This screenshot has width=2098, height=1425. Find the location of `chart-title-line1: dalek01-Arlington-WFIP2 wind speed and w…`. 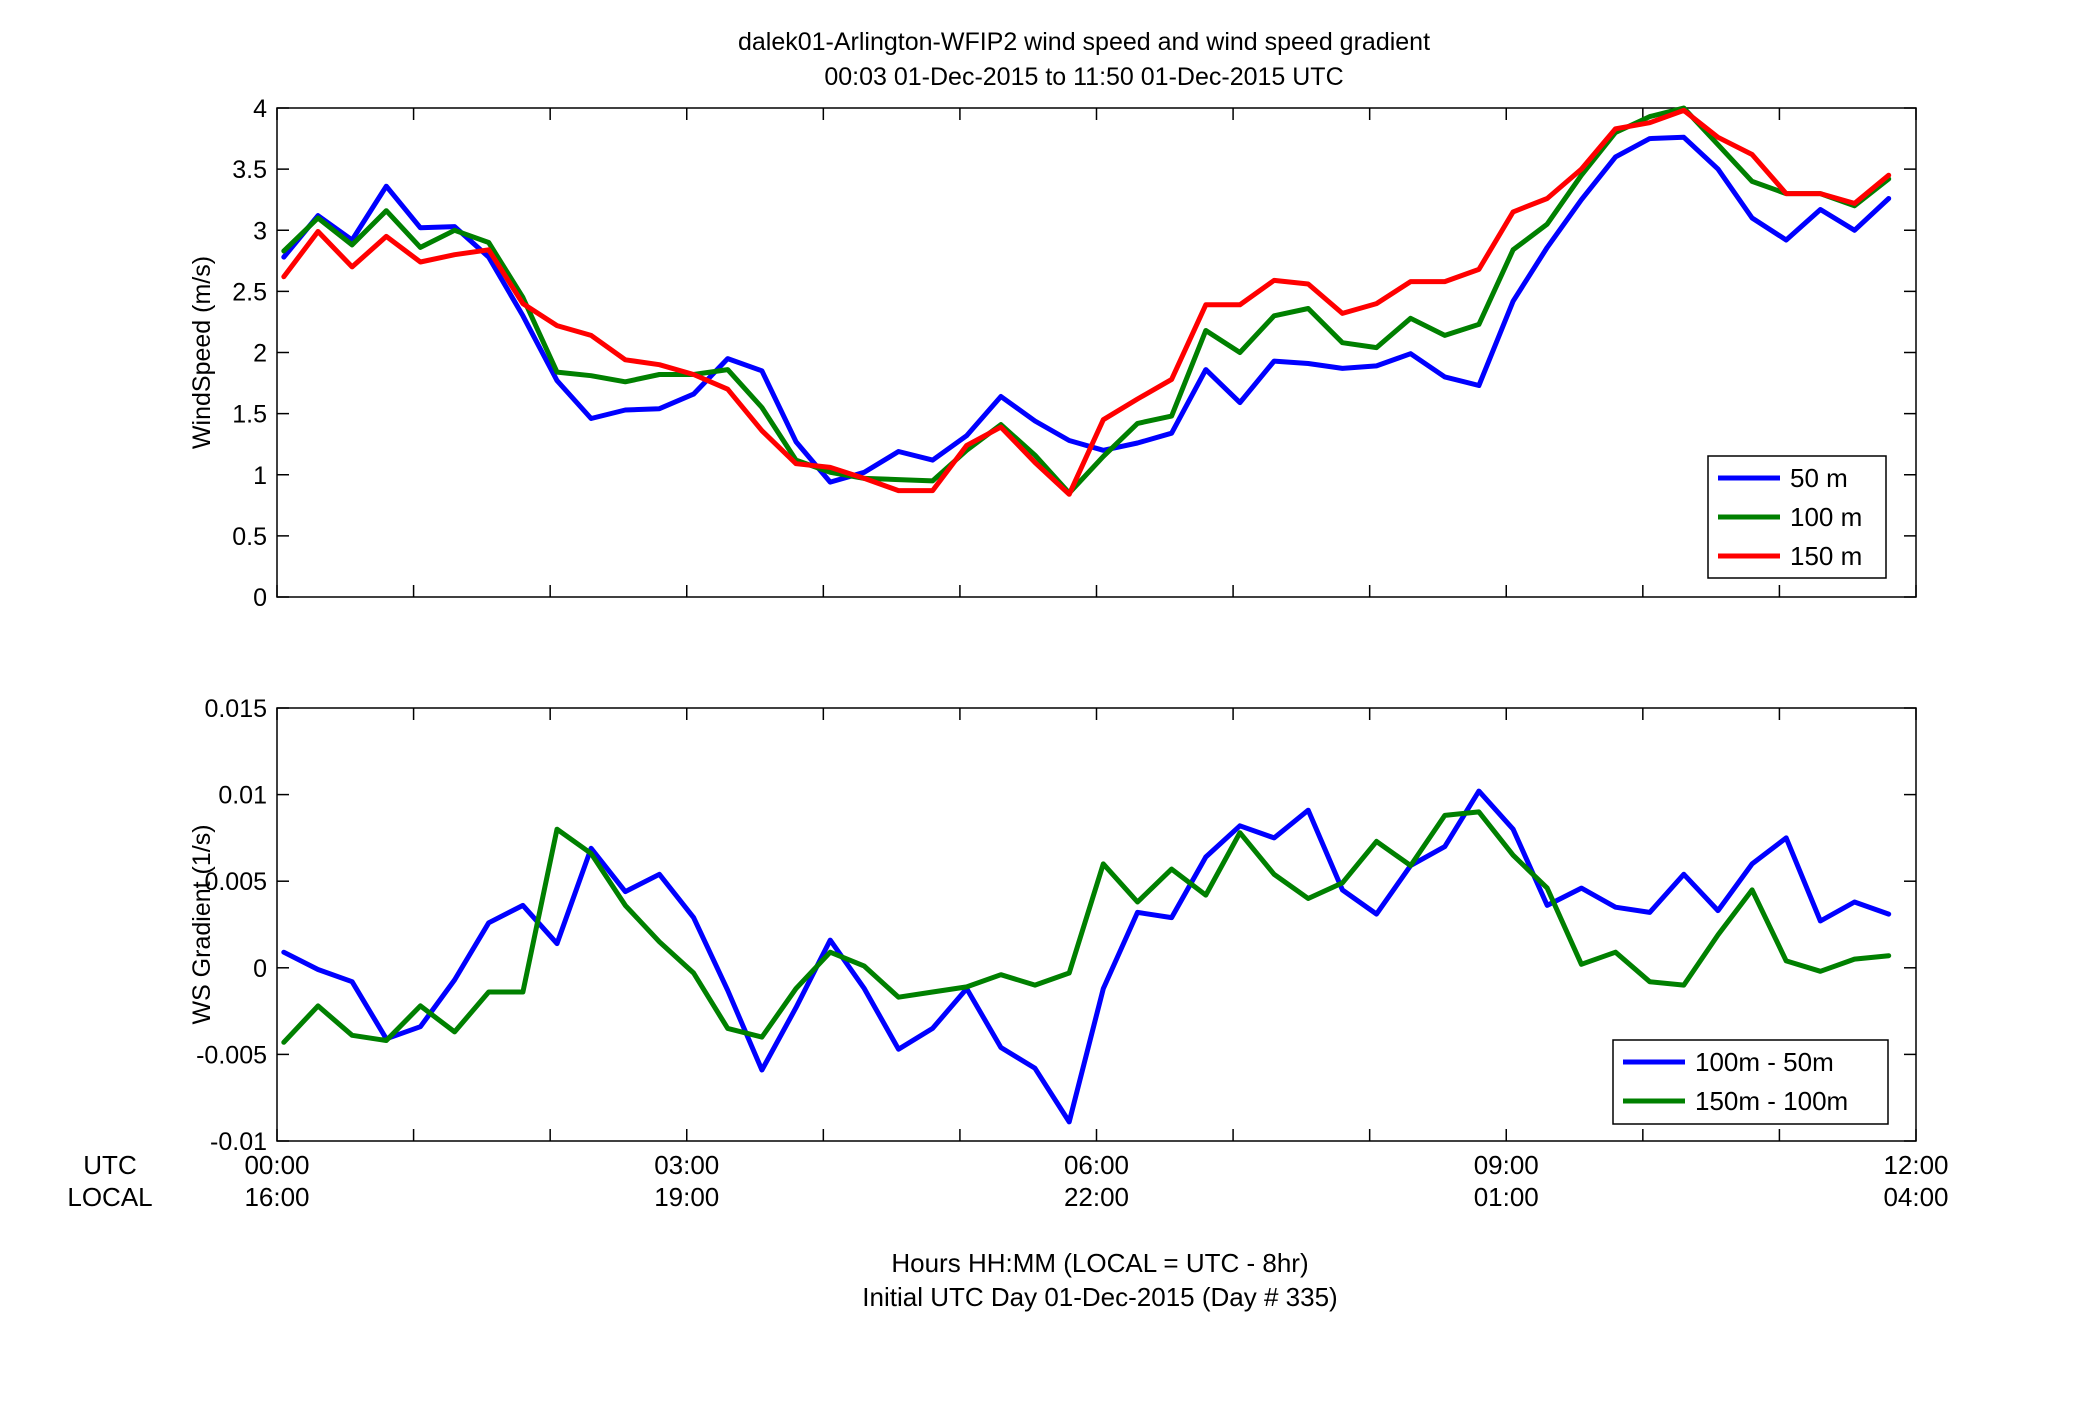

chart-title-line1: dalek01-Arlington-WFIP2 wind speed and w… is located at coordinates (1084, 42).